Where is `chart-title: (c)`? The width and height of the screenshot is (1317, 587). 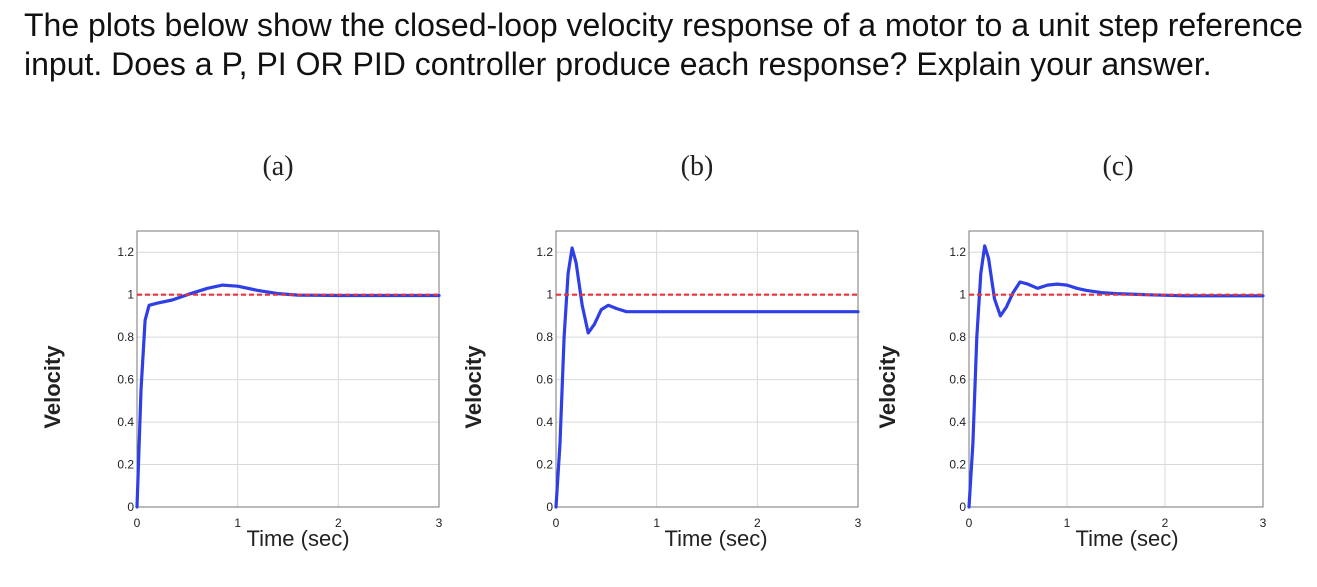 chart-title: (c) is located at coordinates (1117, 166).